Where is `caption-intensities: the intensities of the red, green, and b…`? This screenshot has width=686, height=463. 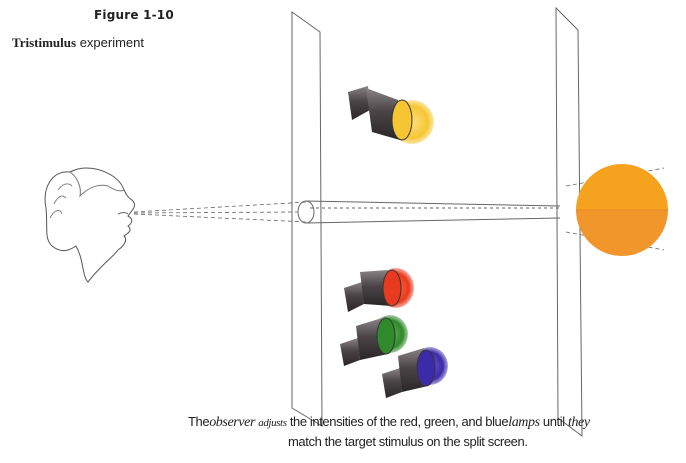 caption-intensities: the intensities of the red, green, and b… is located at coordinates (399, 421).